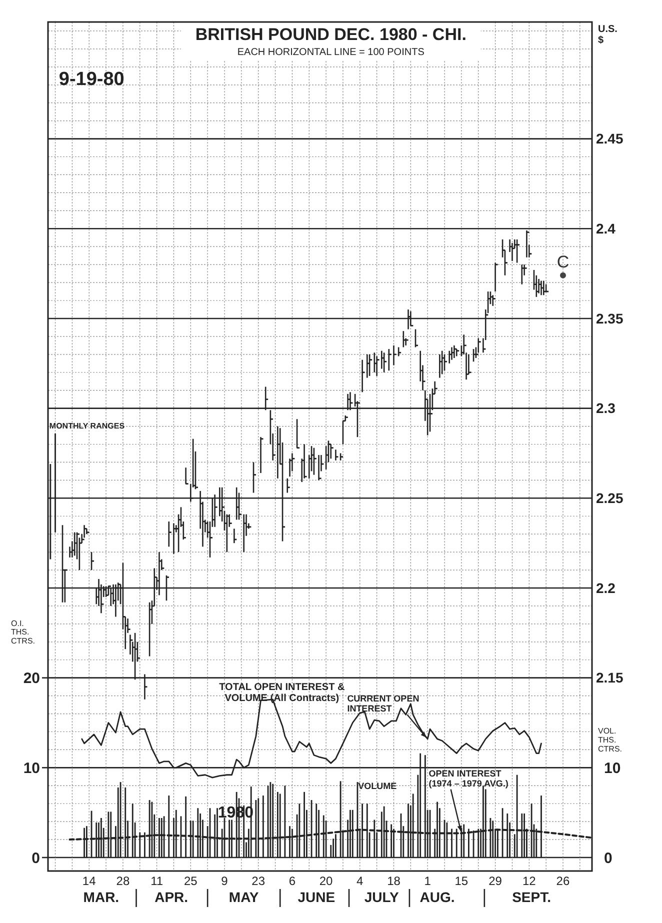 The image size is (662, 923). What do you see at coordinates (610, 678) in the screenshot?
I see `y-tick-label: 2.15` at bounding box center [610, 678].